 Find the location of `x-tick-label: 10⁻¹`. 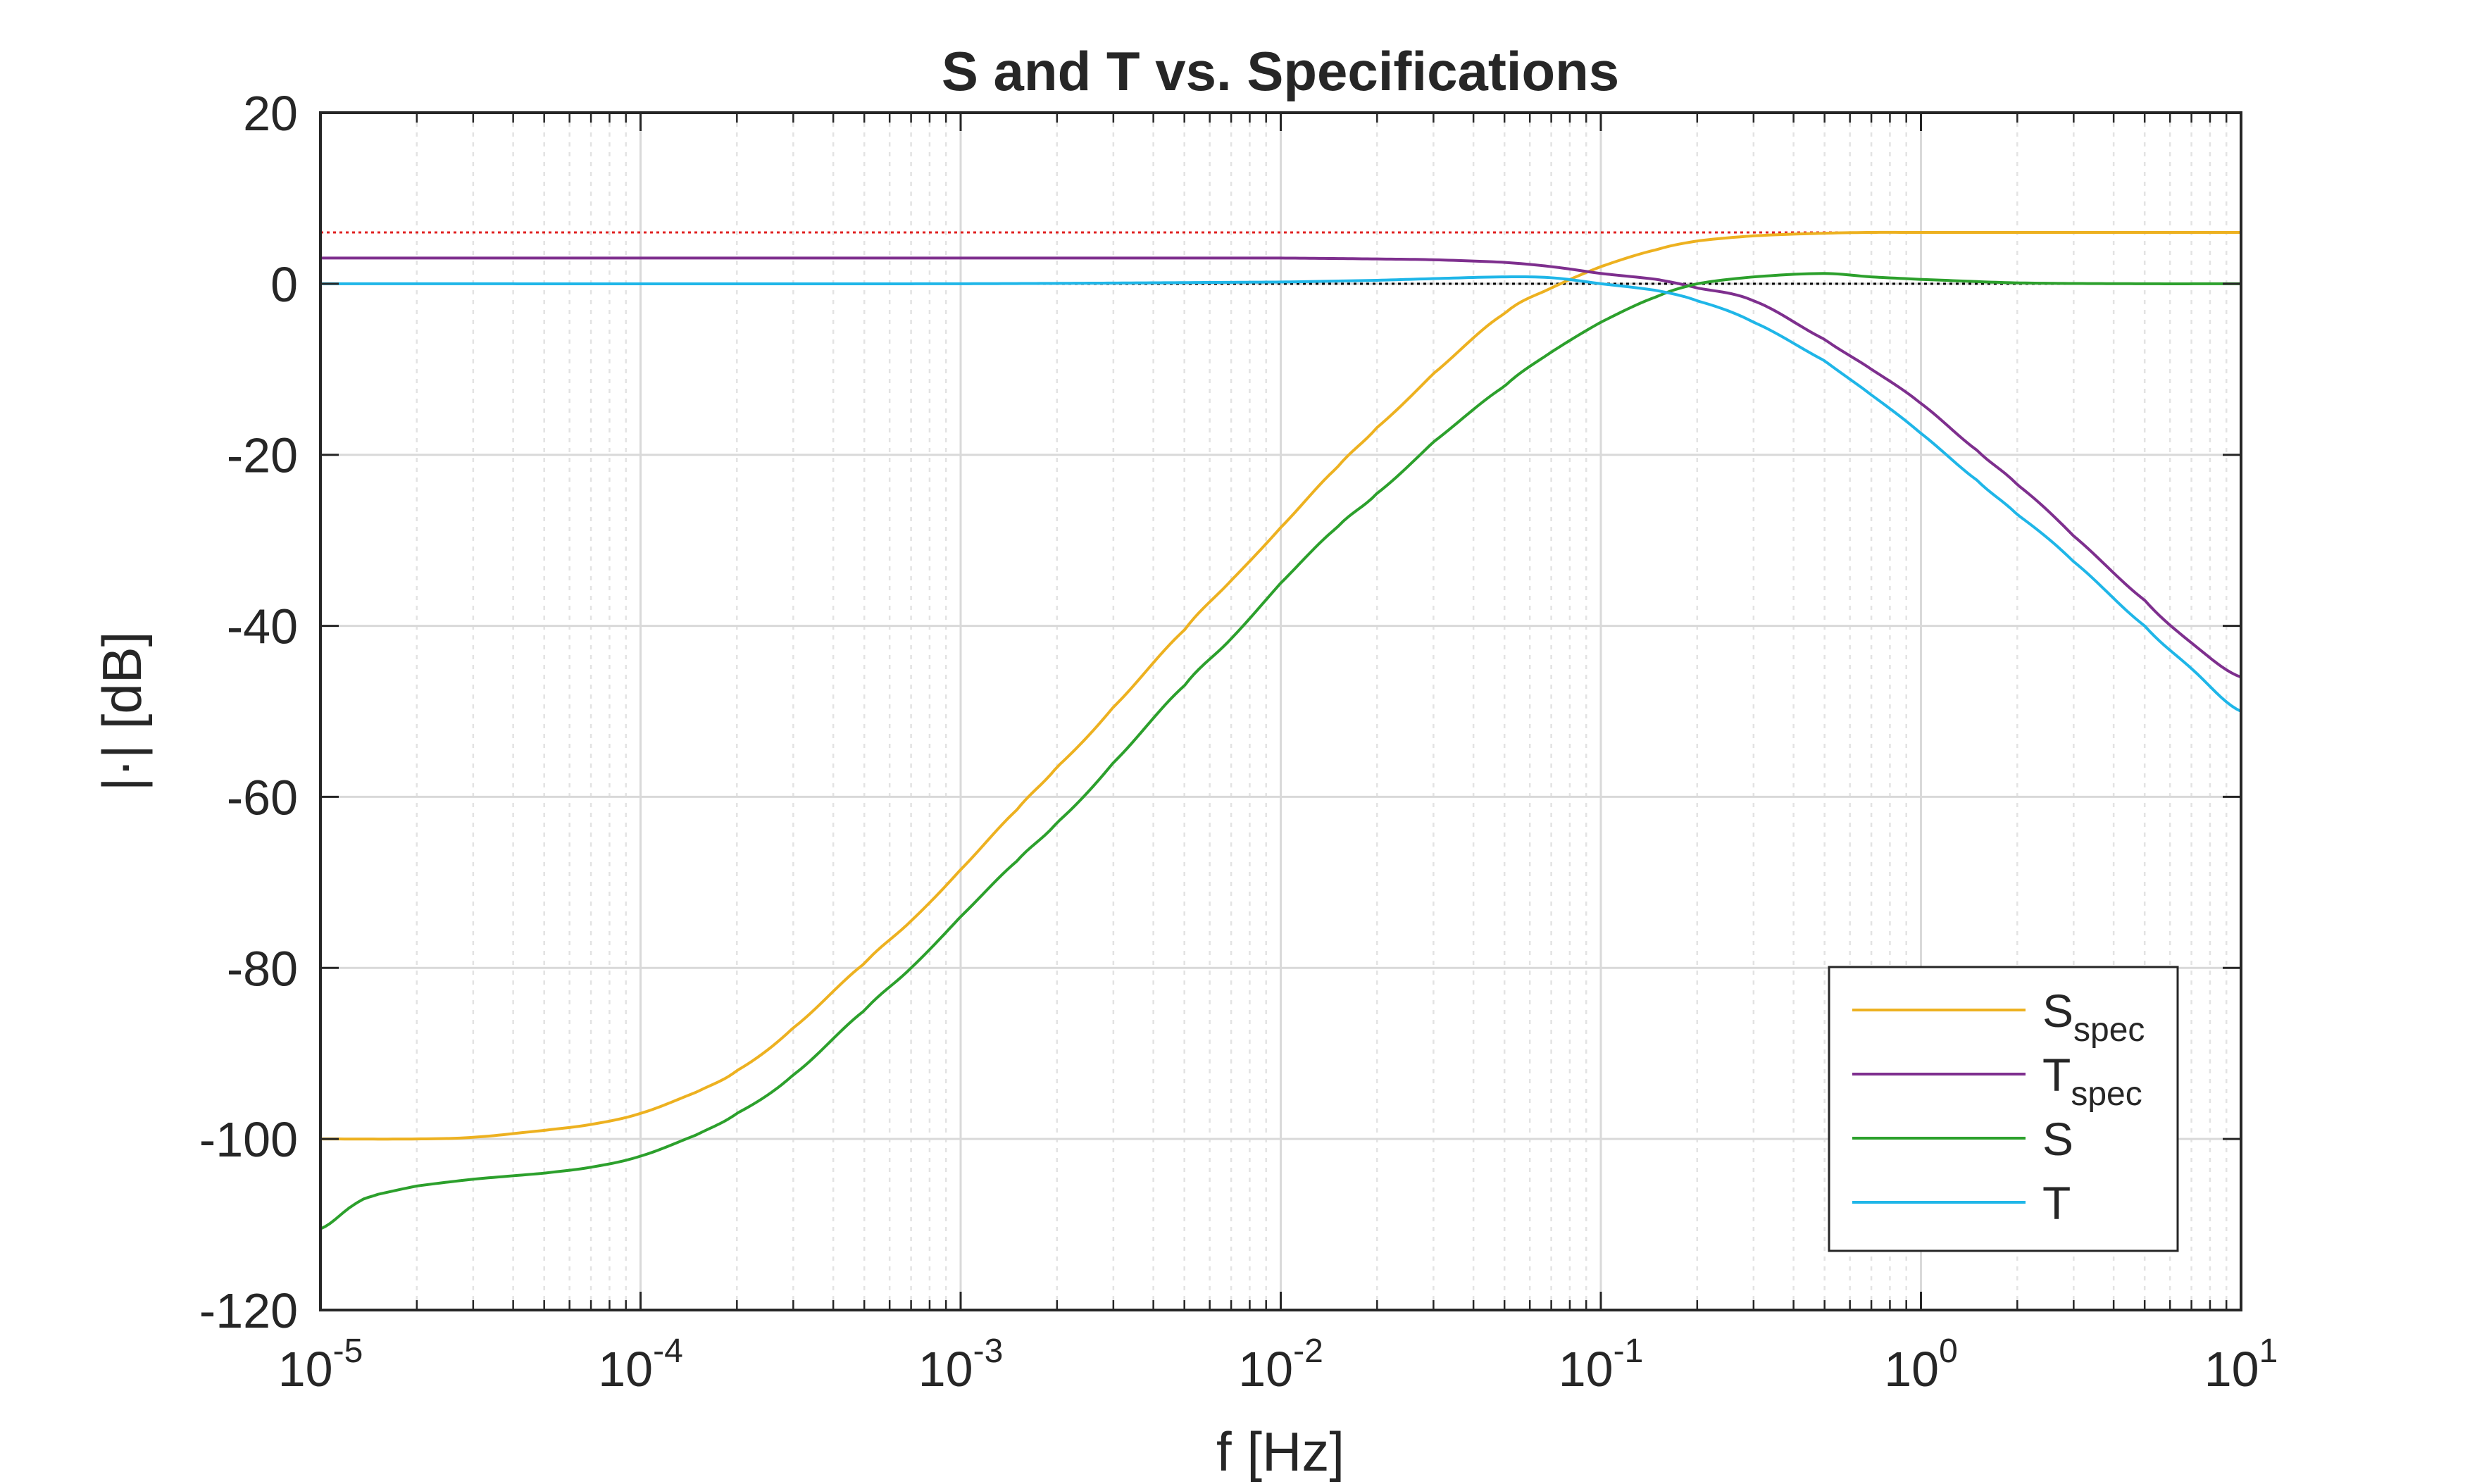

x-tick-label: 10⁻¹ is located at coordinates (1601, 1365).